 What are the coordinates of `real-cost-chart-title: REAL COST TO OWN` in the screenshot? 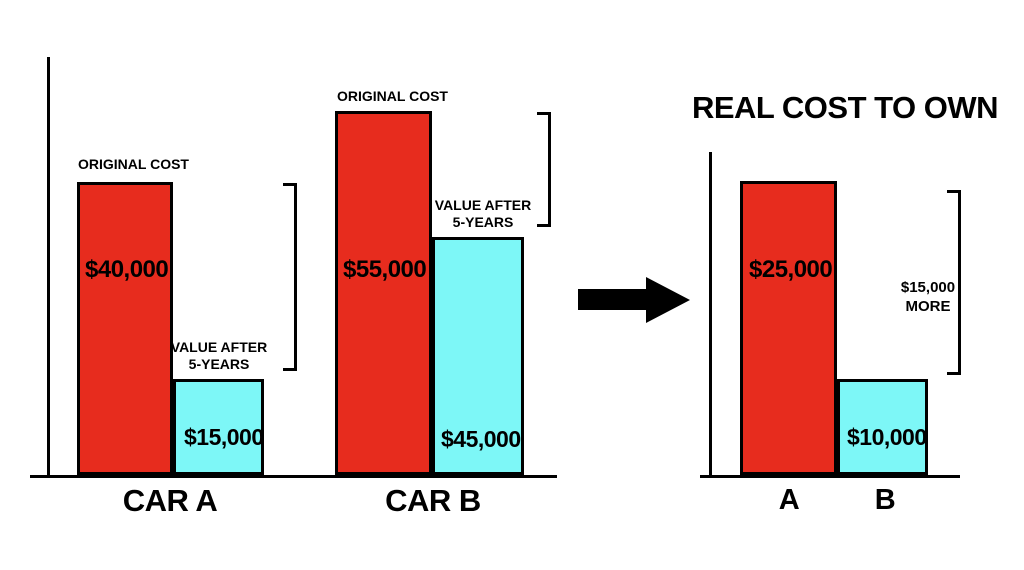 It's located at (845, 107).